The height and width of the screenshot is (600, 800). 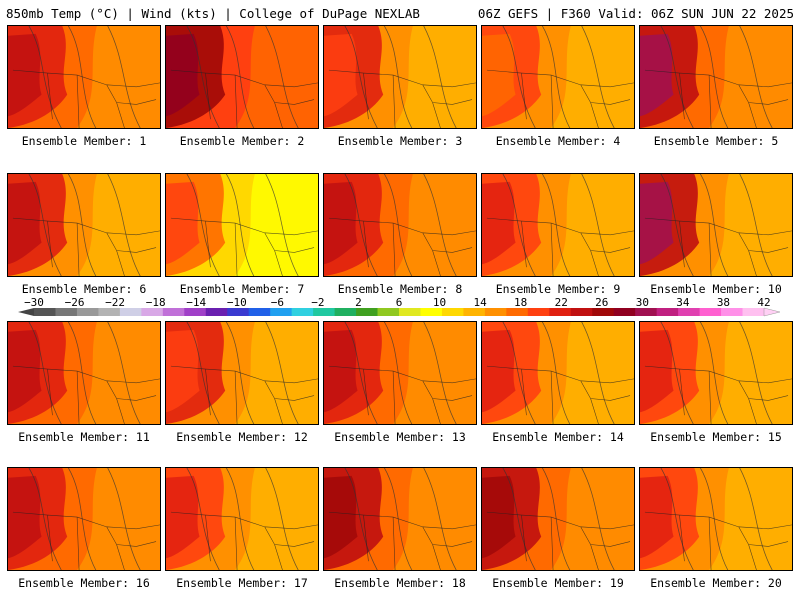 I want to click on colorbar-tick-label: 26, so click(x=602, y=302).